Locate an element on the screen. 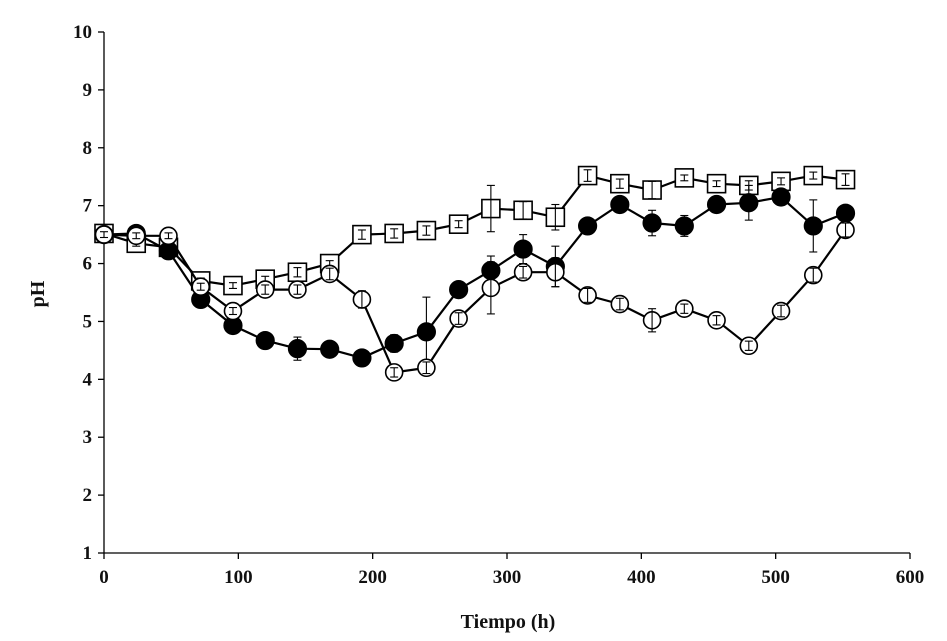 The image size is (947, 641). y-tick-label: 1 is located at coordinates (88, 553).